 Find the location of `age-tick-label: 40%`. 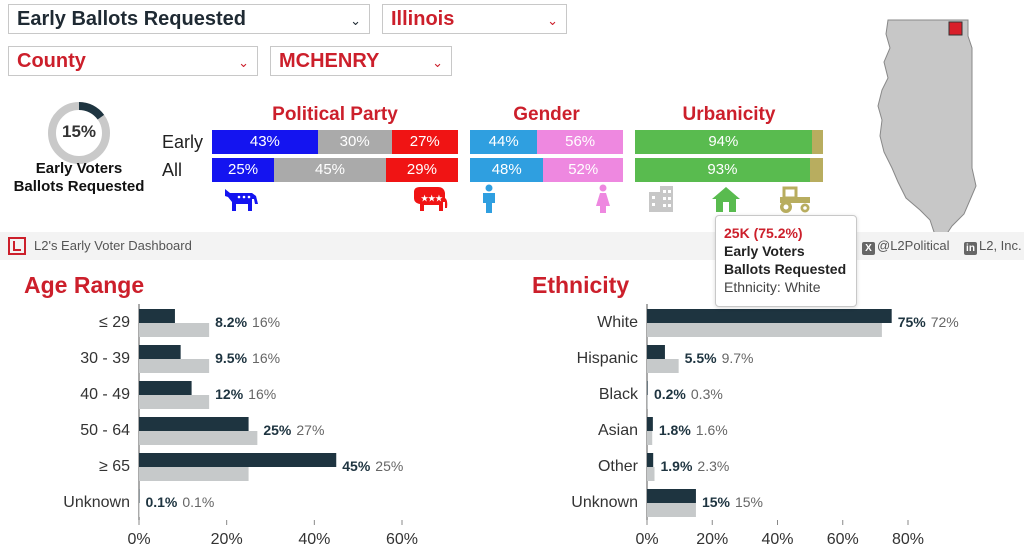

age-tick-label: 40% is located at coordinates (314, 539).